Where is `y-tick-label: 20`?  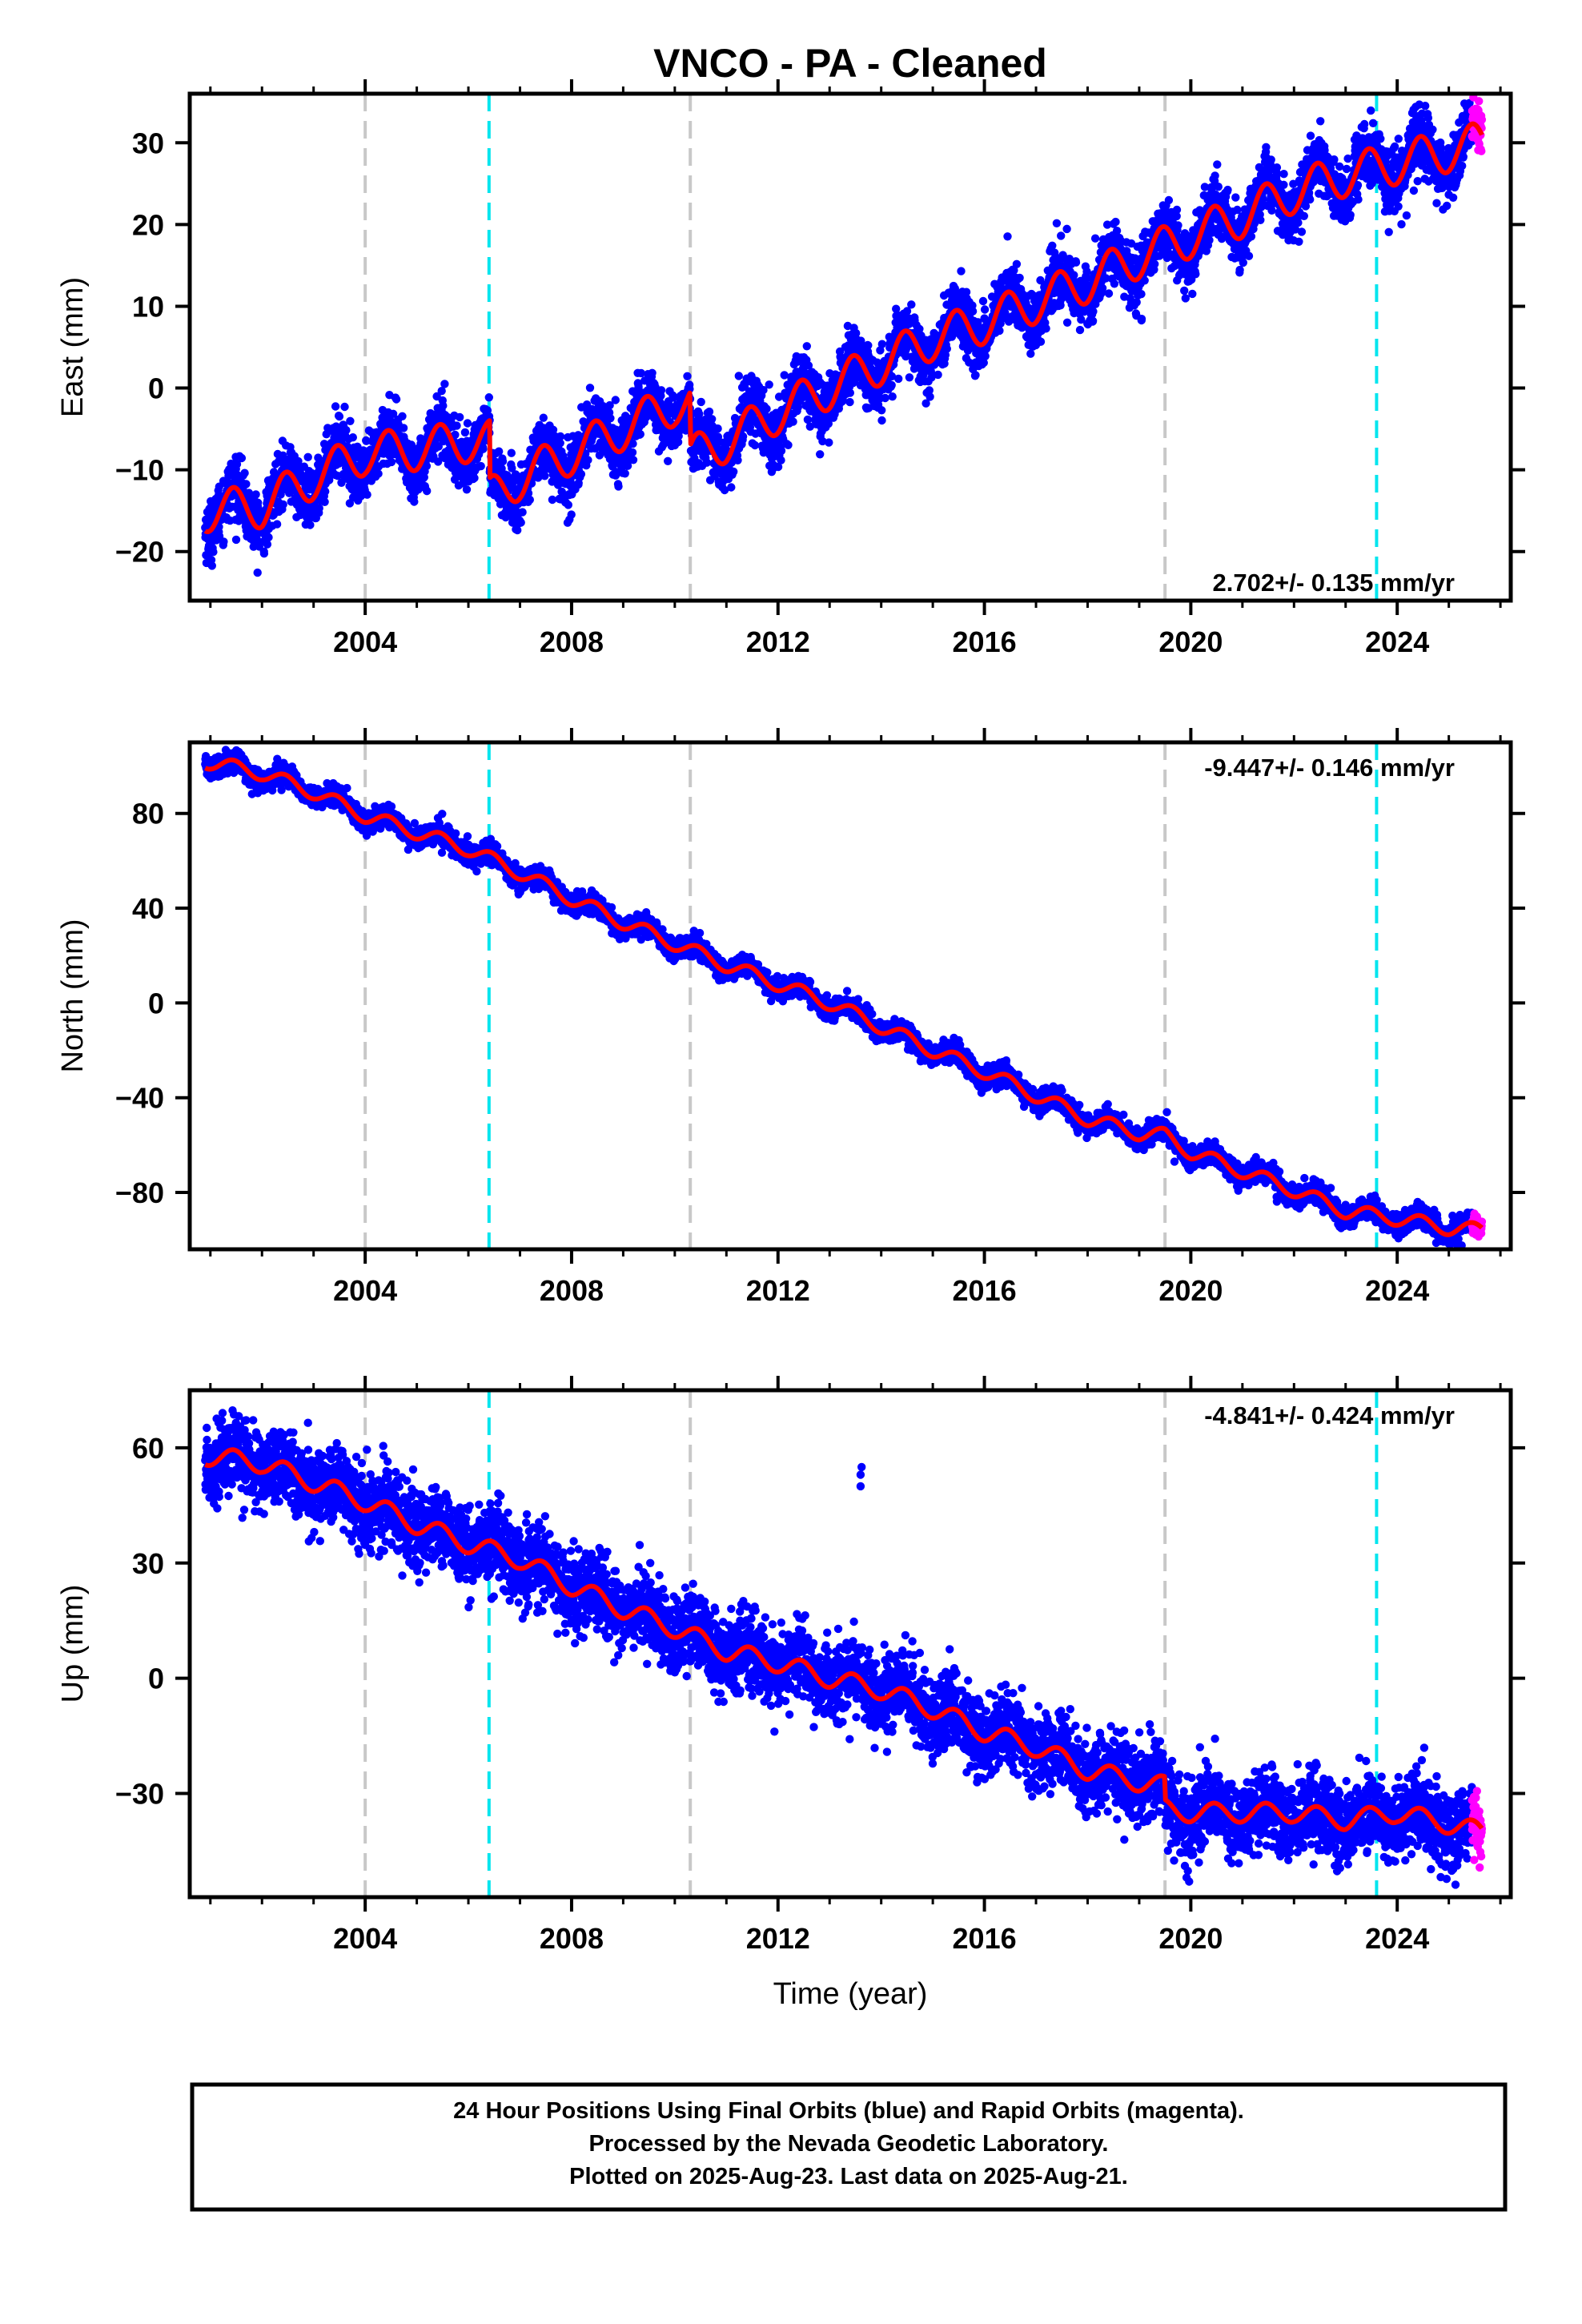
y-tick-label: 20 is located at coordinates (148, 225).